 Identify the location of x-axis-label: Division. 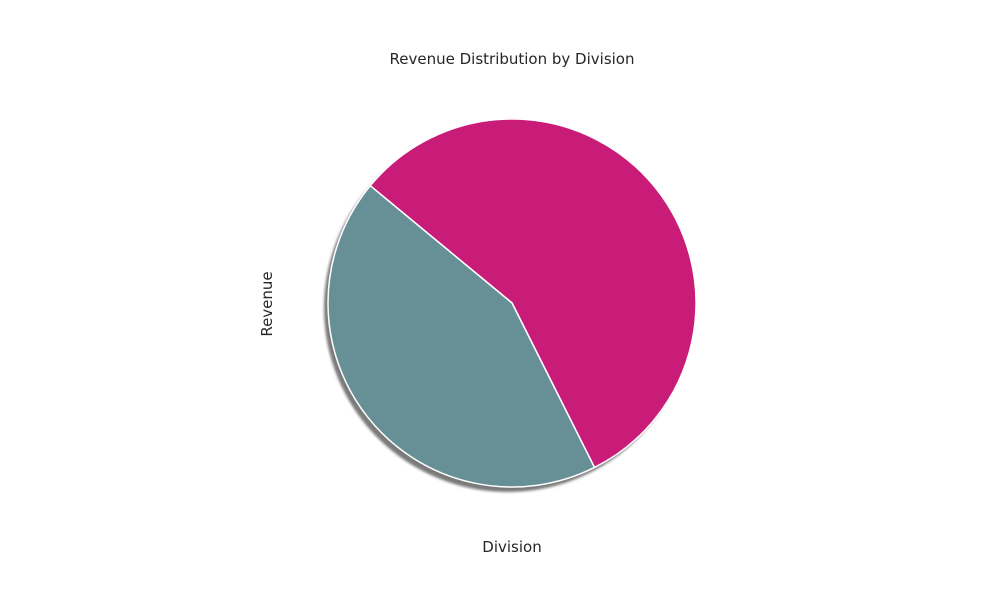
(511, 547).